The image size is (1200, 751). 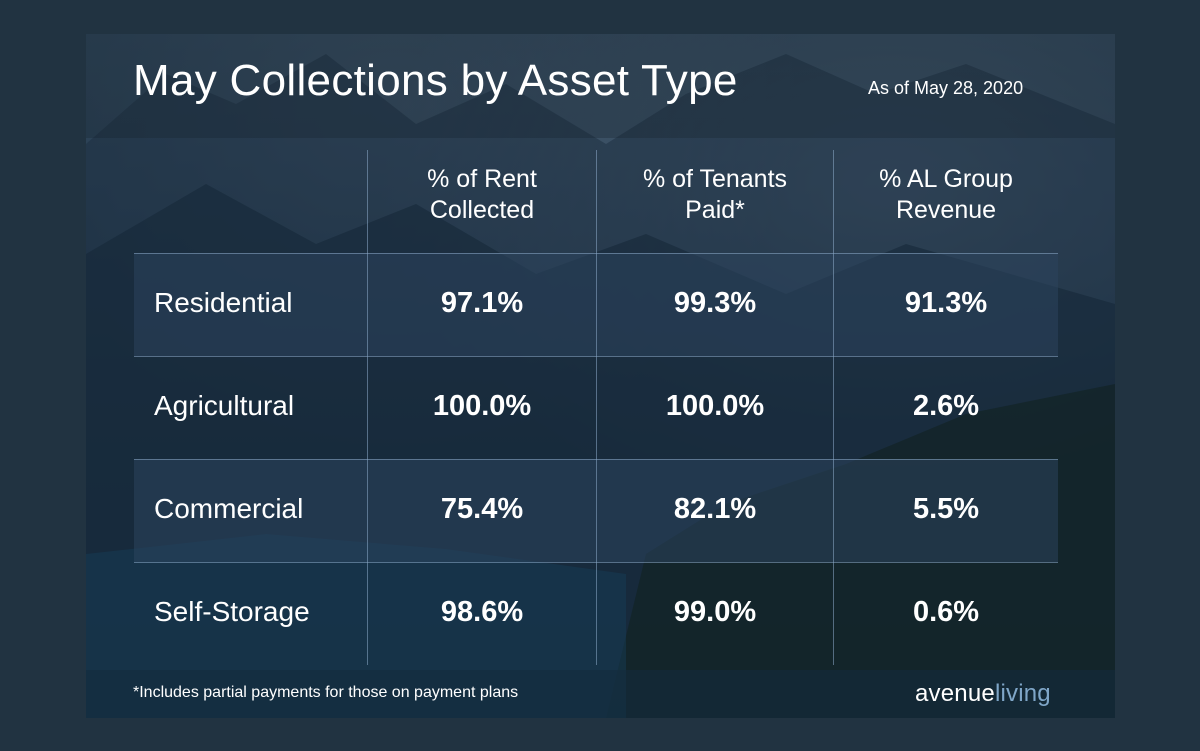 What do you see at coordinates (229, 508) in the screenshot?
I see `row-label-commercial: Commercial` at bounding box center [229, 508].